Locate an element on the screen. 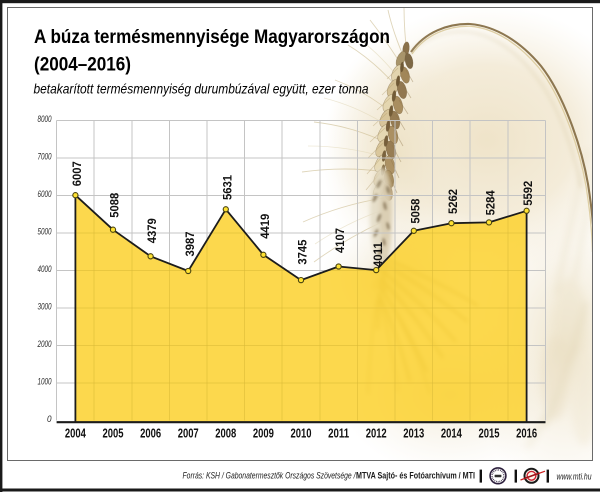 The width and height of the screenshot is (600, 492). svg-text: 2008 is located at coordinates (225, 433).